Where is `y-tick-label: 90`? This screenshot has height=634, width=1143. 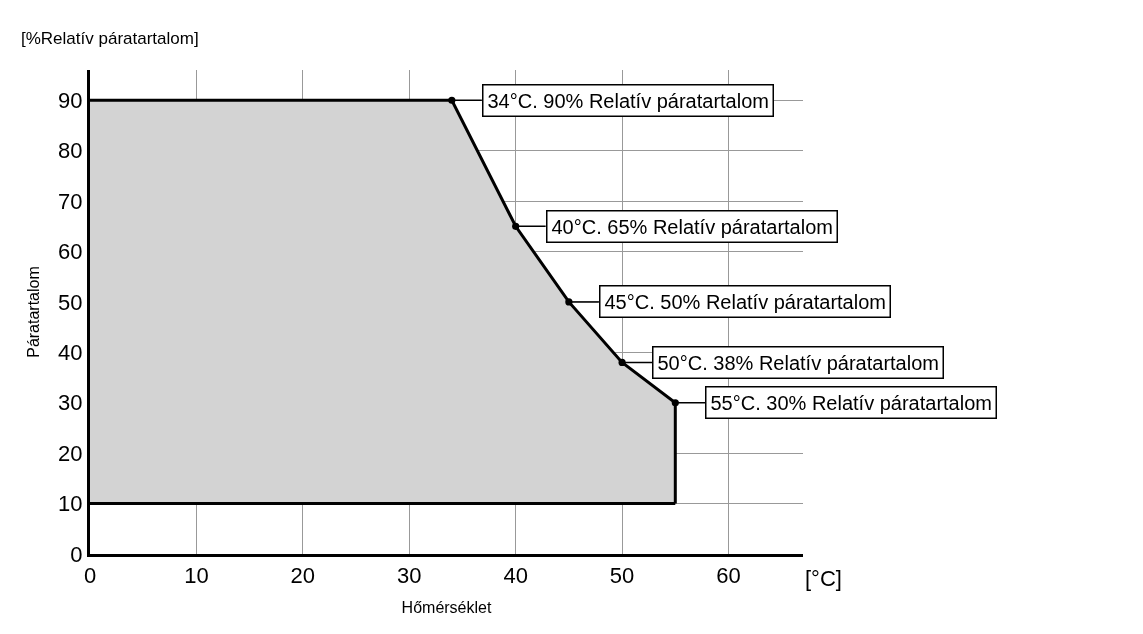
y-tick-label: 90 is located at coordinates (70, 100).